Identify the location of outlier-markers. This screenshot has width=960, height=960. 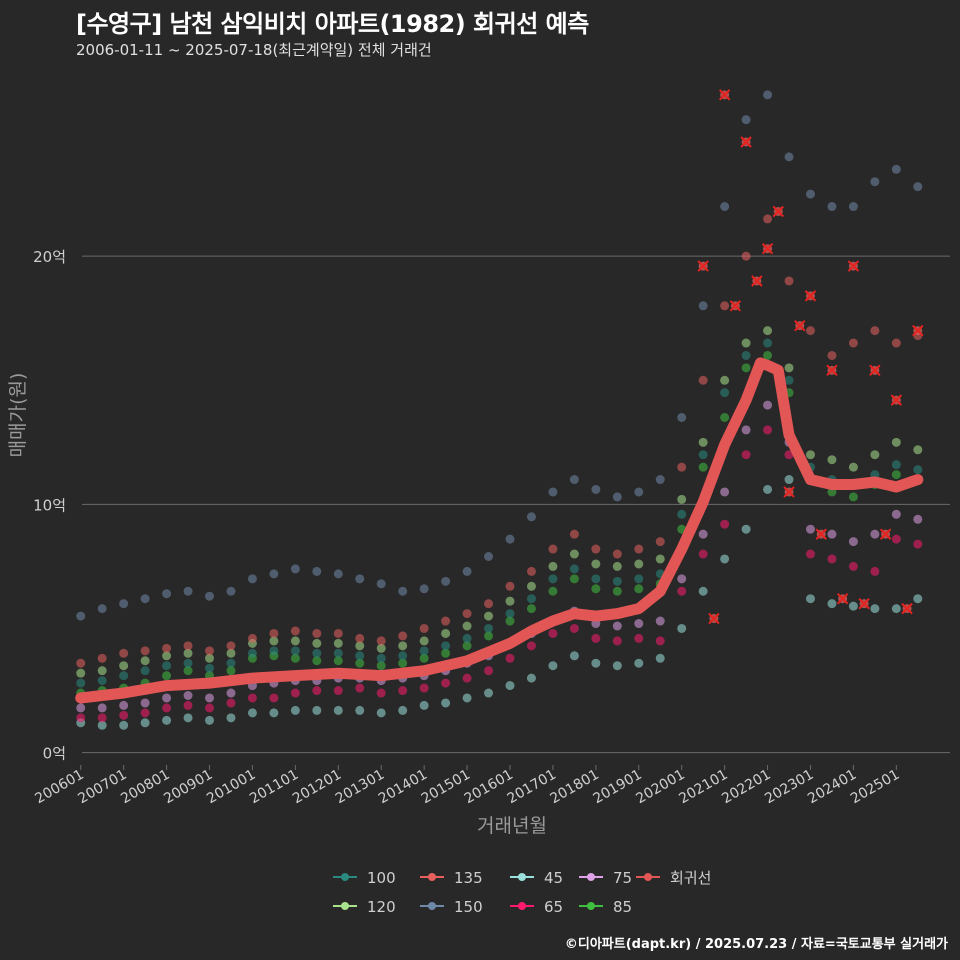
(810, 357).